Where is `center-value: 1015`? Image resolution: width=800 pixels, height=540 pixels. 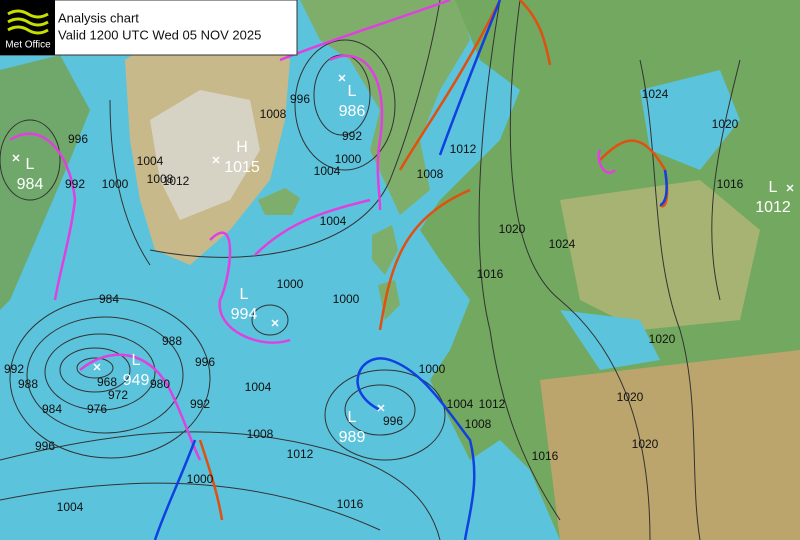 center-value: 1015 is located at coordinates (242, 167).